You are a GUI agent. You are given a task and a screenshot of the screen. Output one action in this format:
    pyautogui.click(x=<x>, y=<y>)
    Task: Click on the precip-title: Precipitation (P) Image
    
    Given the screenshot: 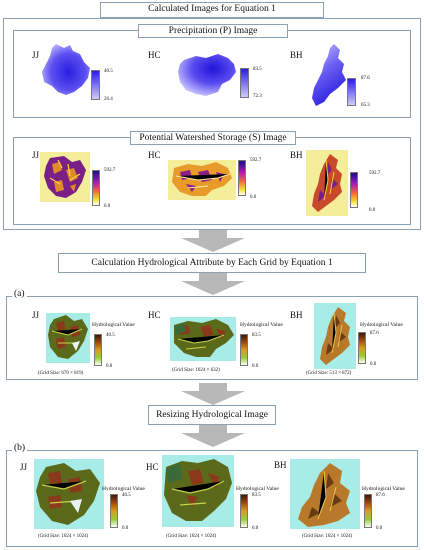 What is the action you would take?
    pyautogui.click(x=213, y=31)
    